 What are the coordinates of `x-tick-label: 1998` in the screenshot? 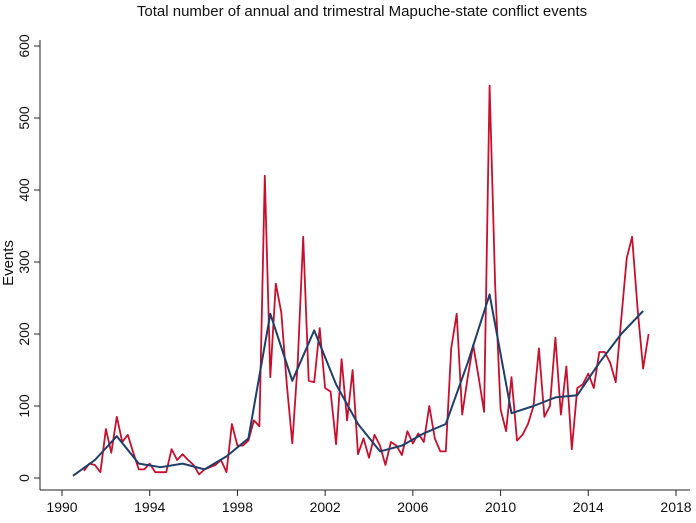 It's located at (237, 507).